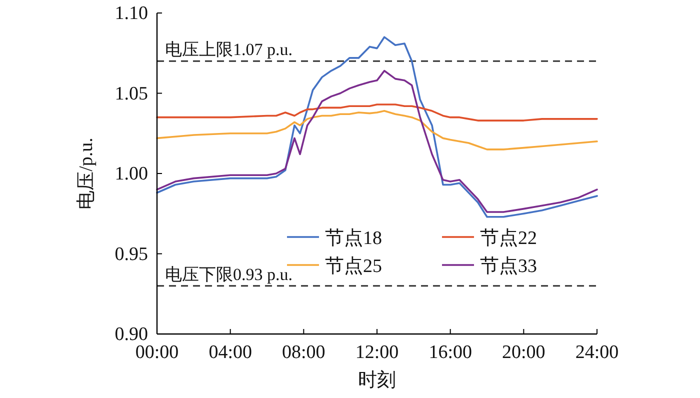 The height and width of the screenshot is (398, 700). Describe the element at coordinates (86, 174) in the screenshot. I see `y-axis-title: 电压/p.u.` at that location.